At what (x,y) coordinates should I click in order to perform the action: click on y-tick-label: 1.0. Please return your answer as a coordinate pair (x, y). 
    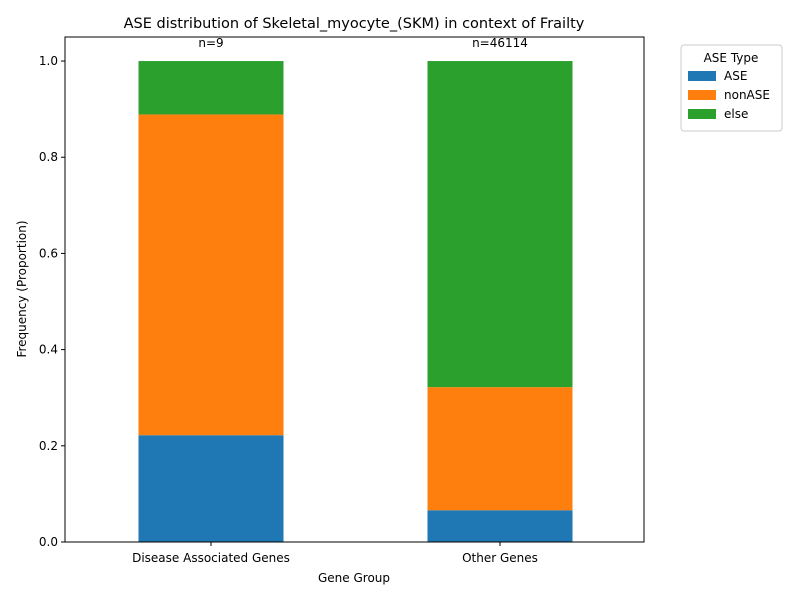
    Looking at the image, I should click on (48, 61).